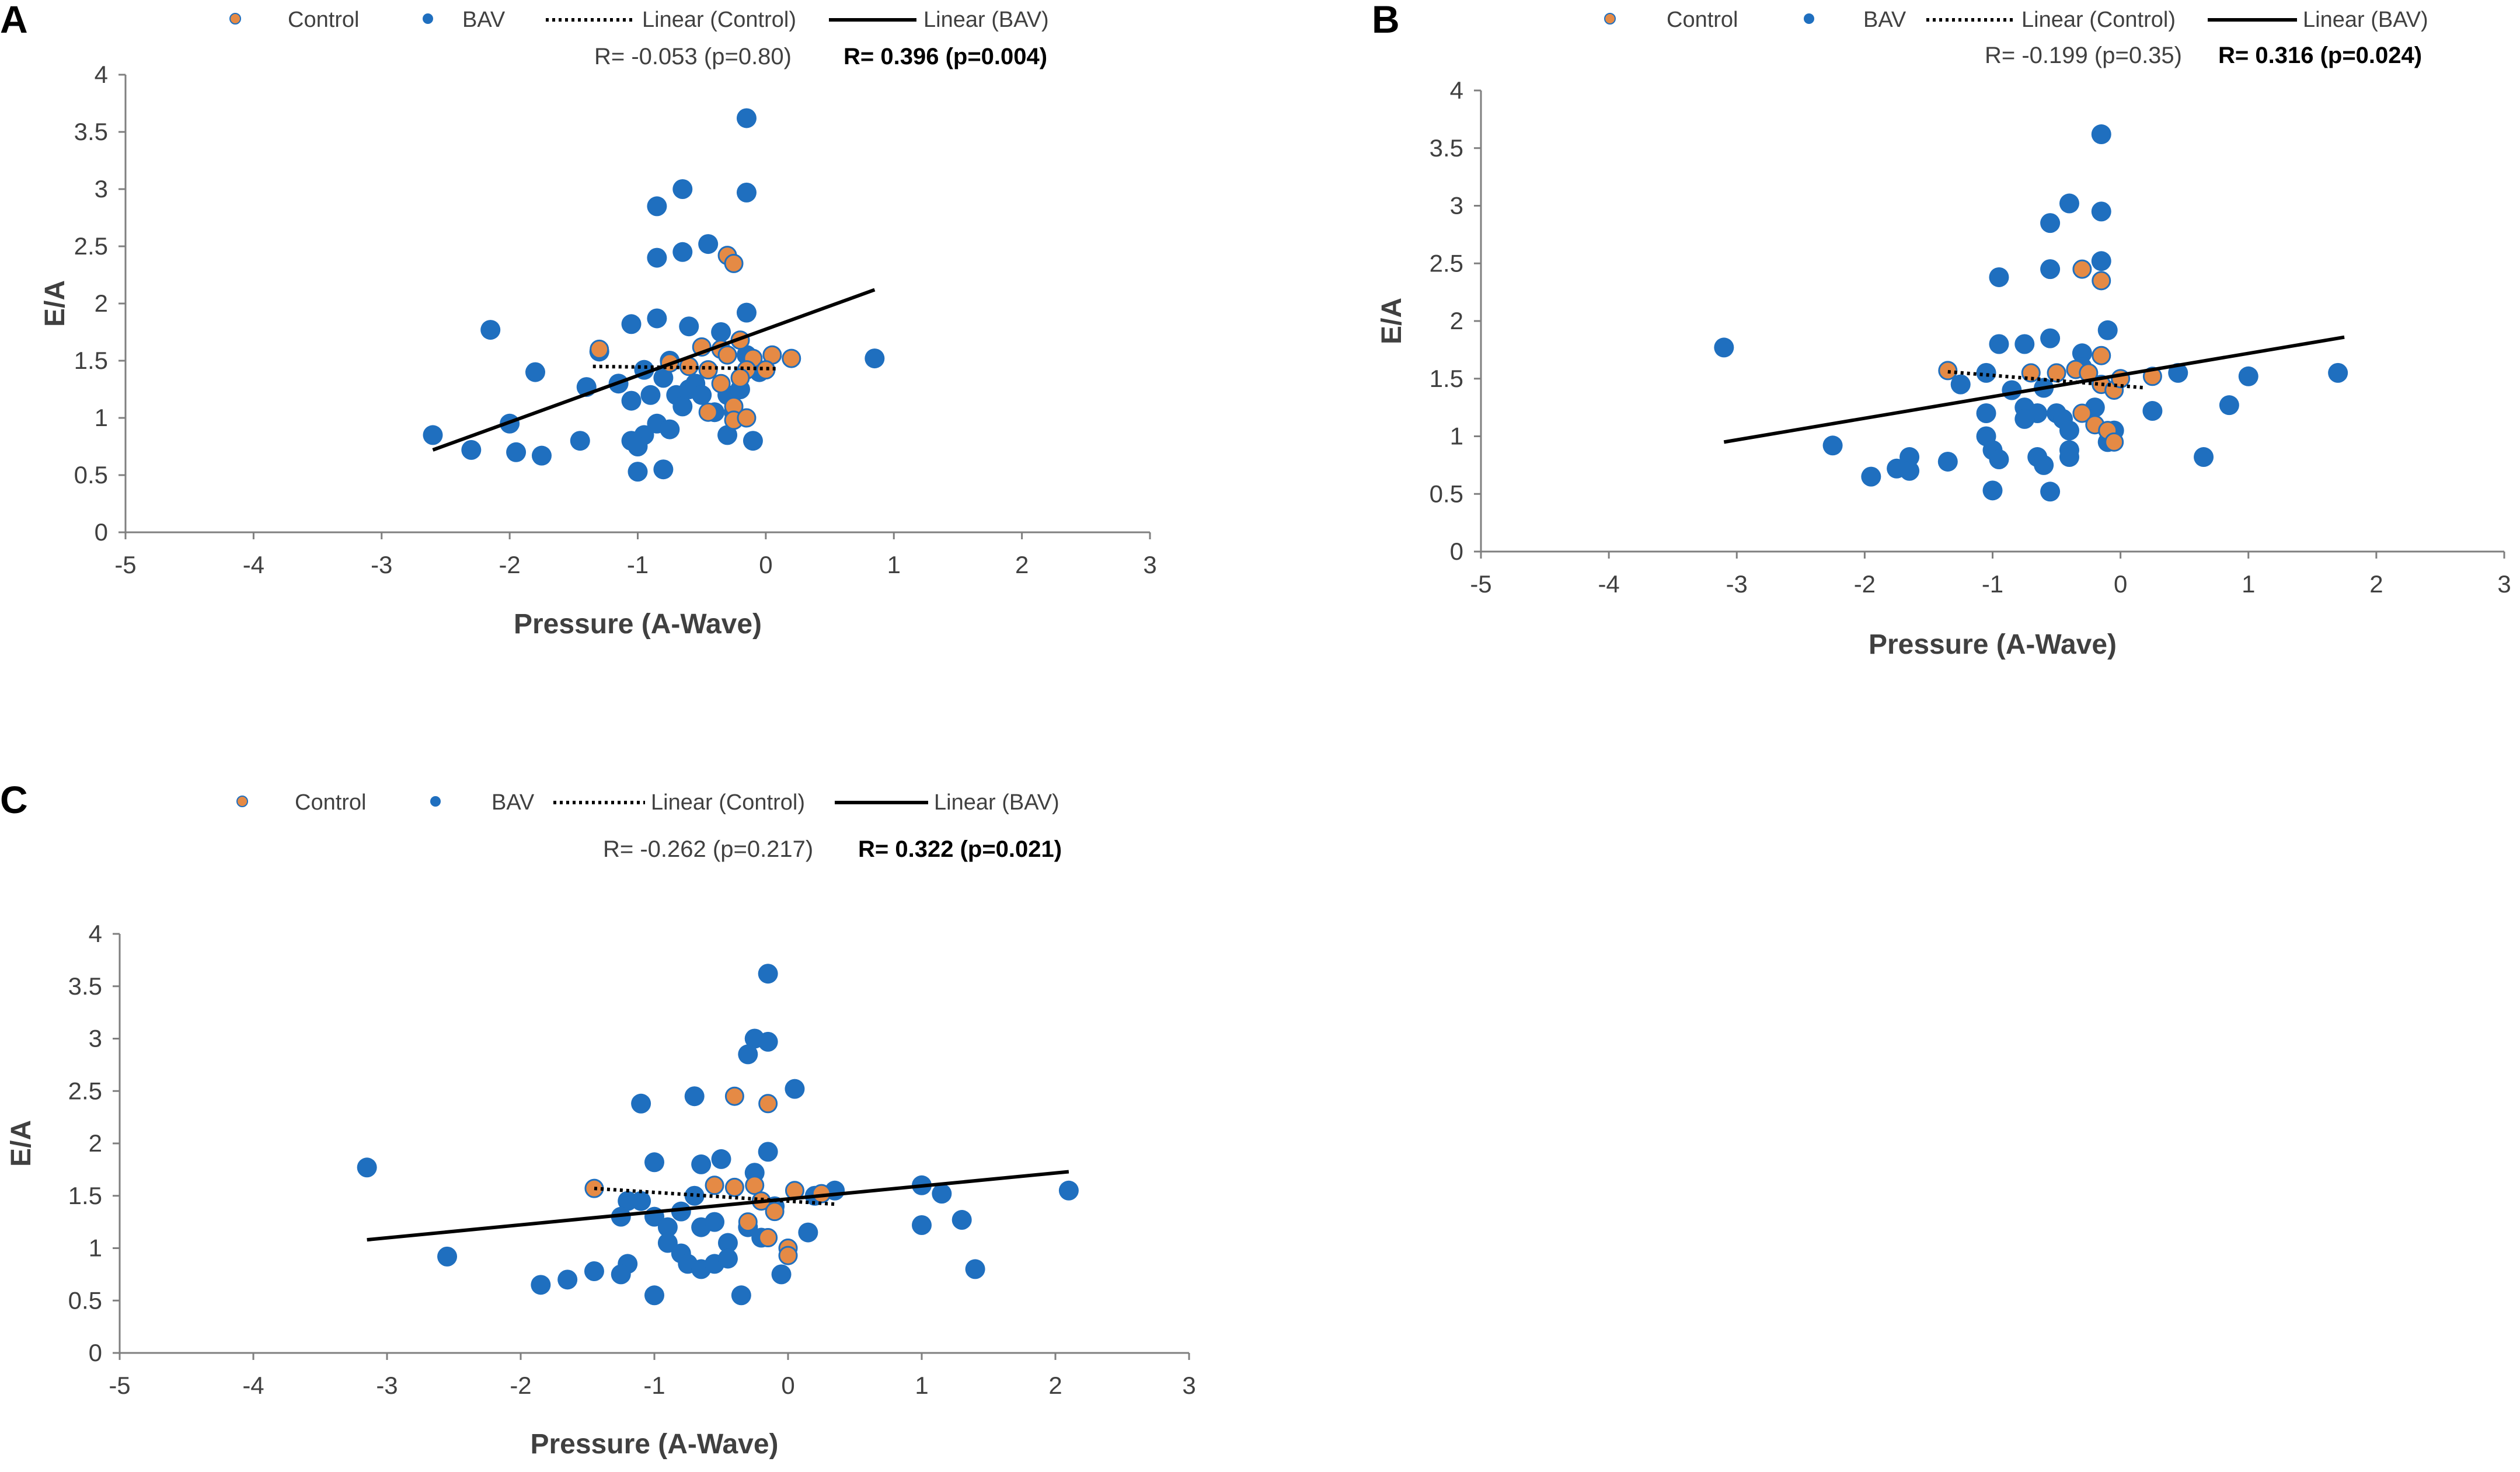 The height and width of the screenshot is (1472, 2520). What do you see at coordinates (387, 1386) in the screenshot?
I see `x-tick-label: -3` at bounding box center [387, 1386].